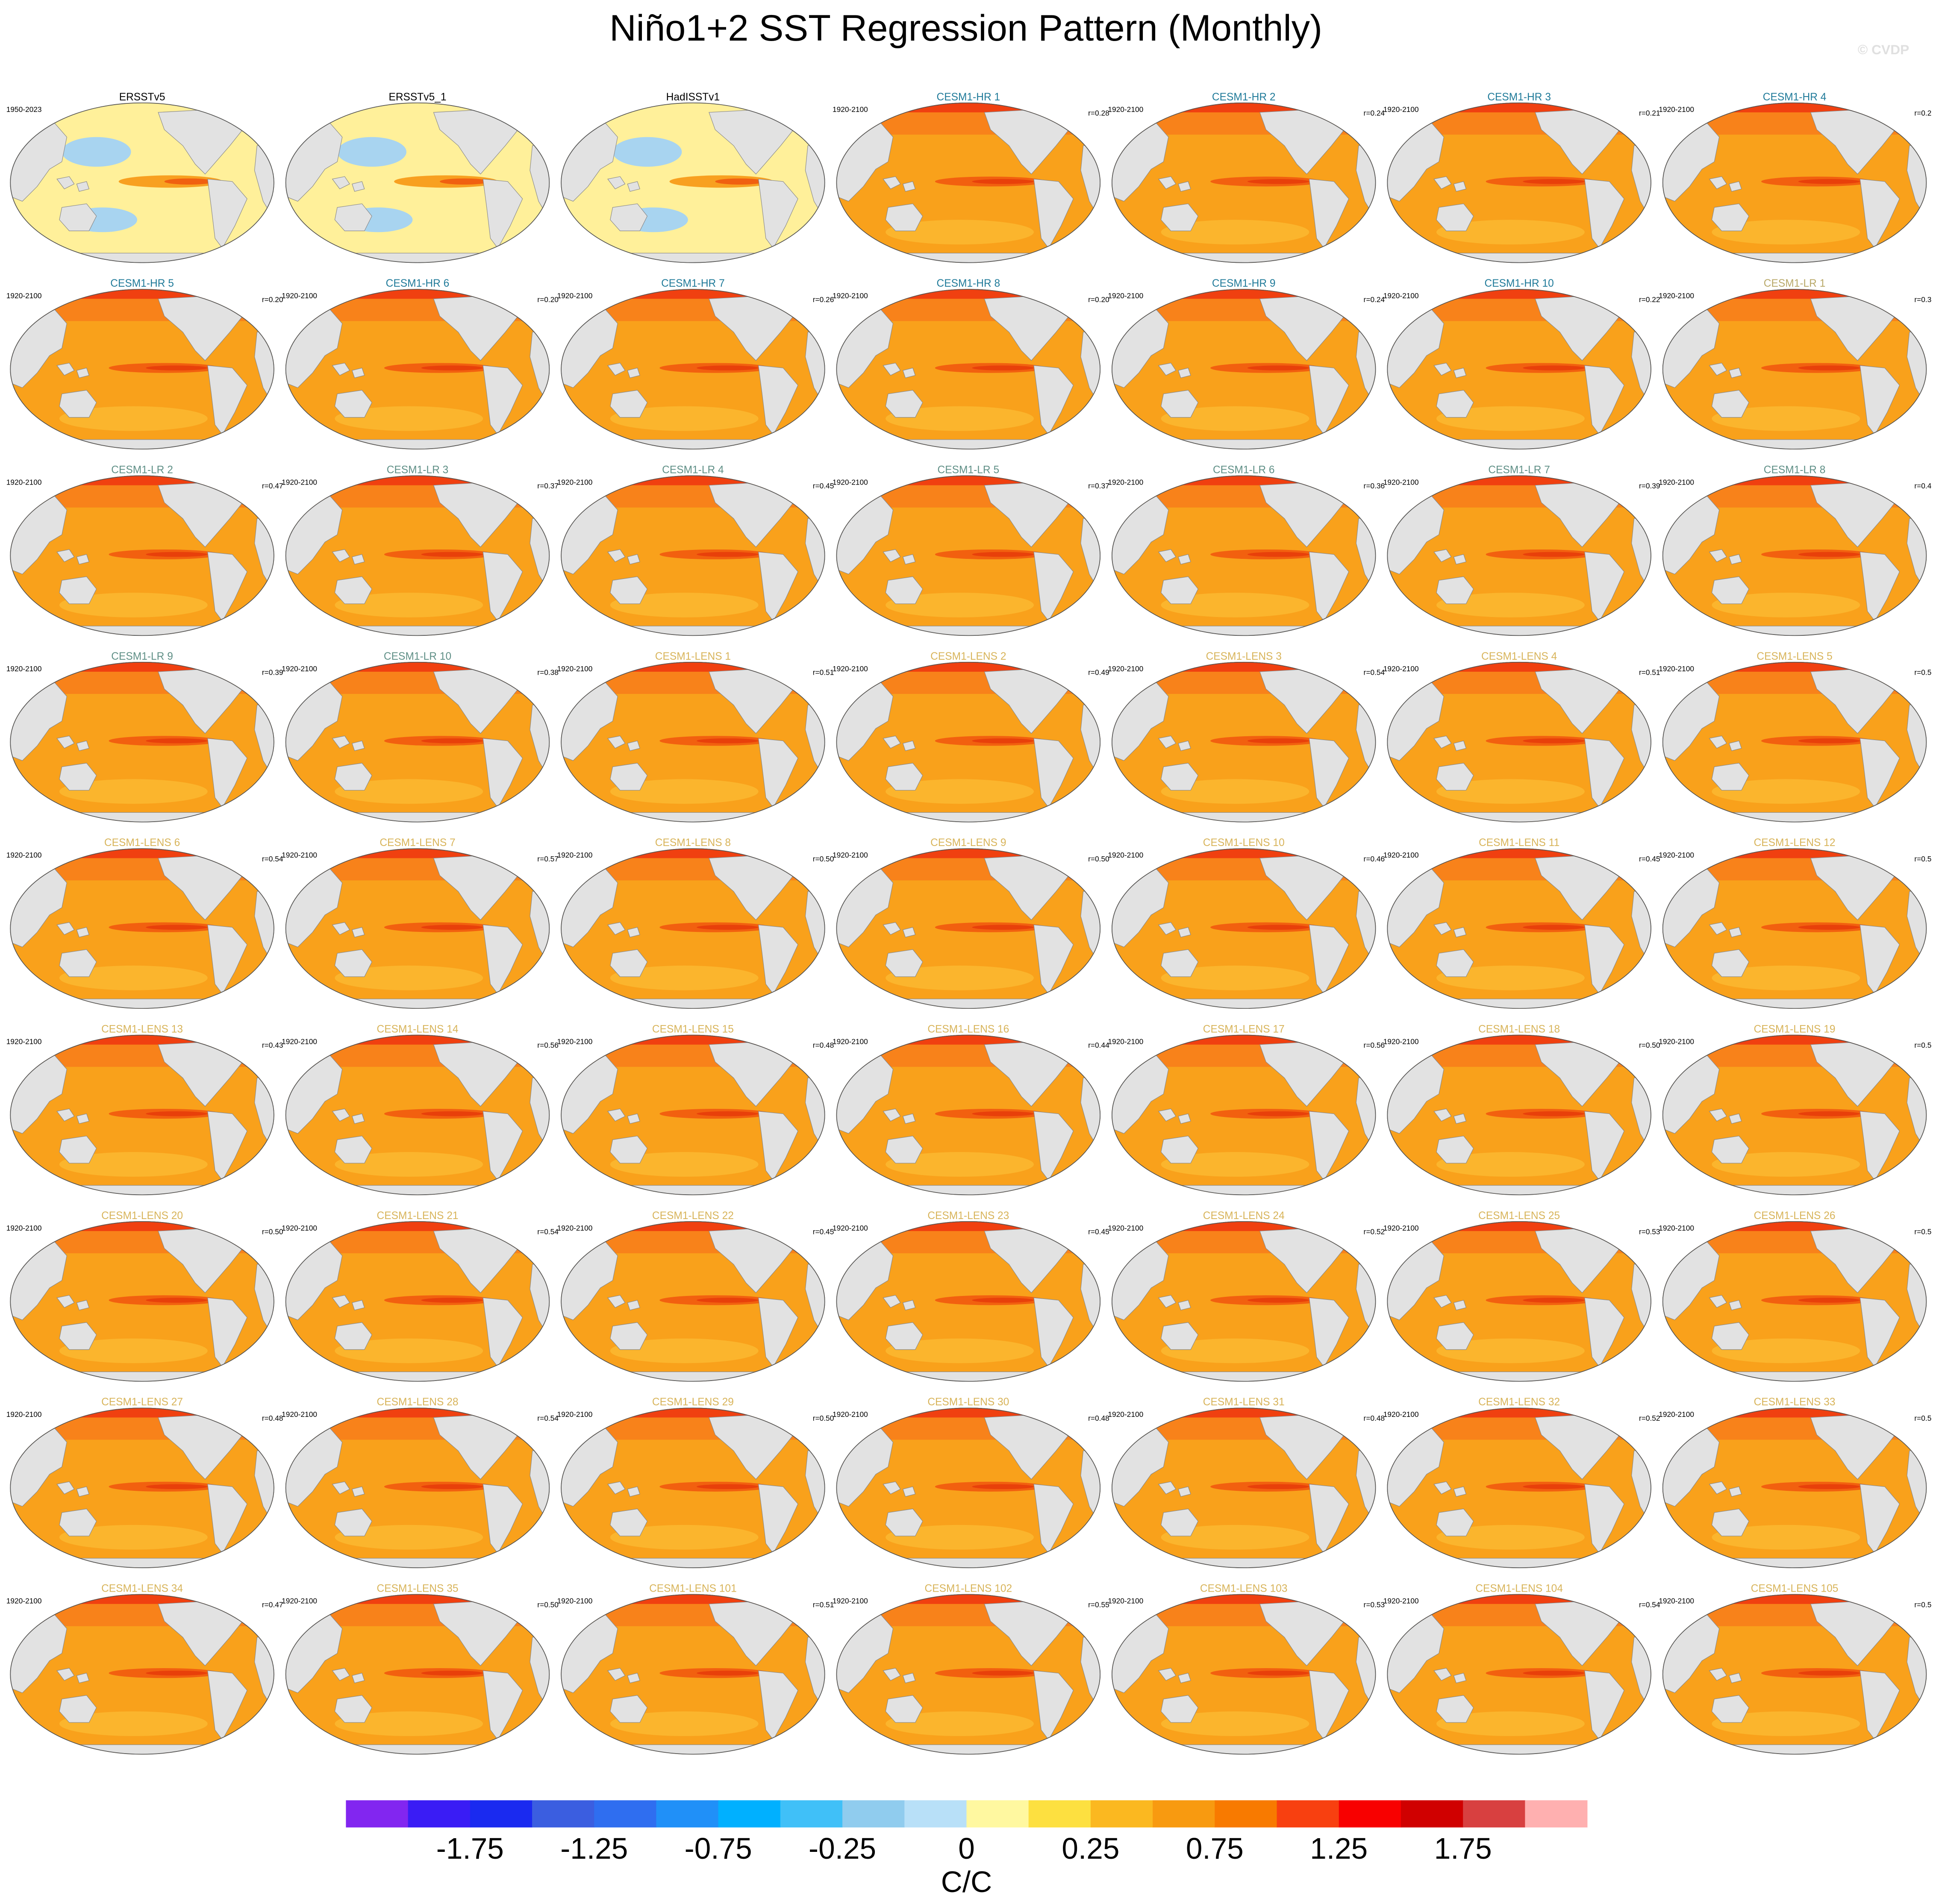 The width and height of the screenshot is (1933, 1904). I want to click on panel-title: CESM1-LENS 34, so click(142, 1589).